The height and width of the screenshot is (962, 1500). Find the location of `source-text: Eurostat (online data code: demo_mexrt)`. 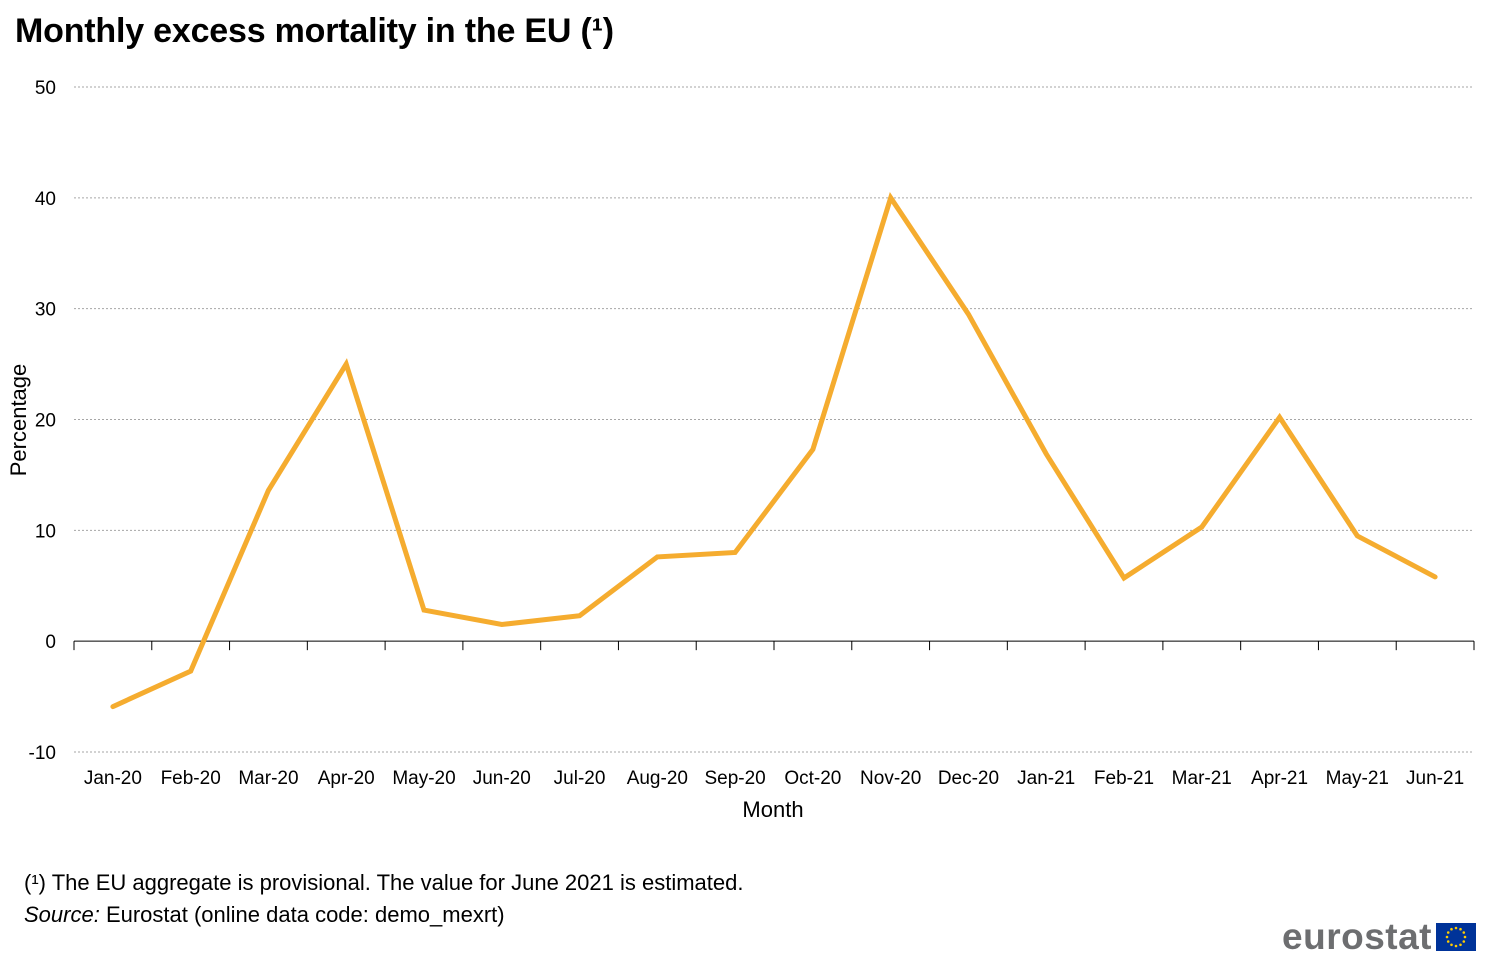

source-text: Eurostat (online data code: demo_mexrt) is located at coordinates (302, 914).